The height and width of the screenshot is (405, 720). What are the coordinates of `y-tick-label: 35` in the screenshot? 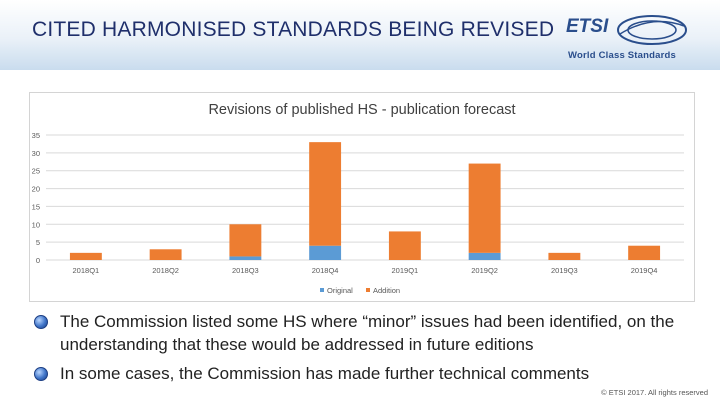 It's located at (36, 135).